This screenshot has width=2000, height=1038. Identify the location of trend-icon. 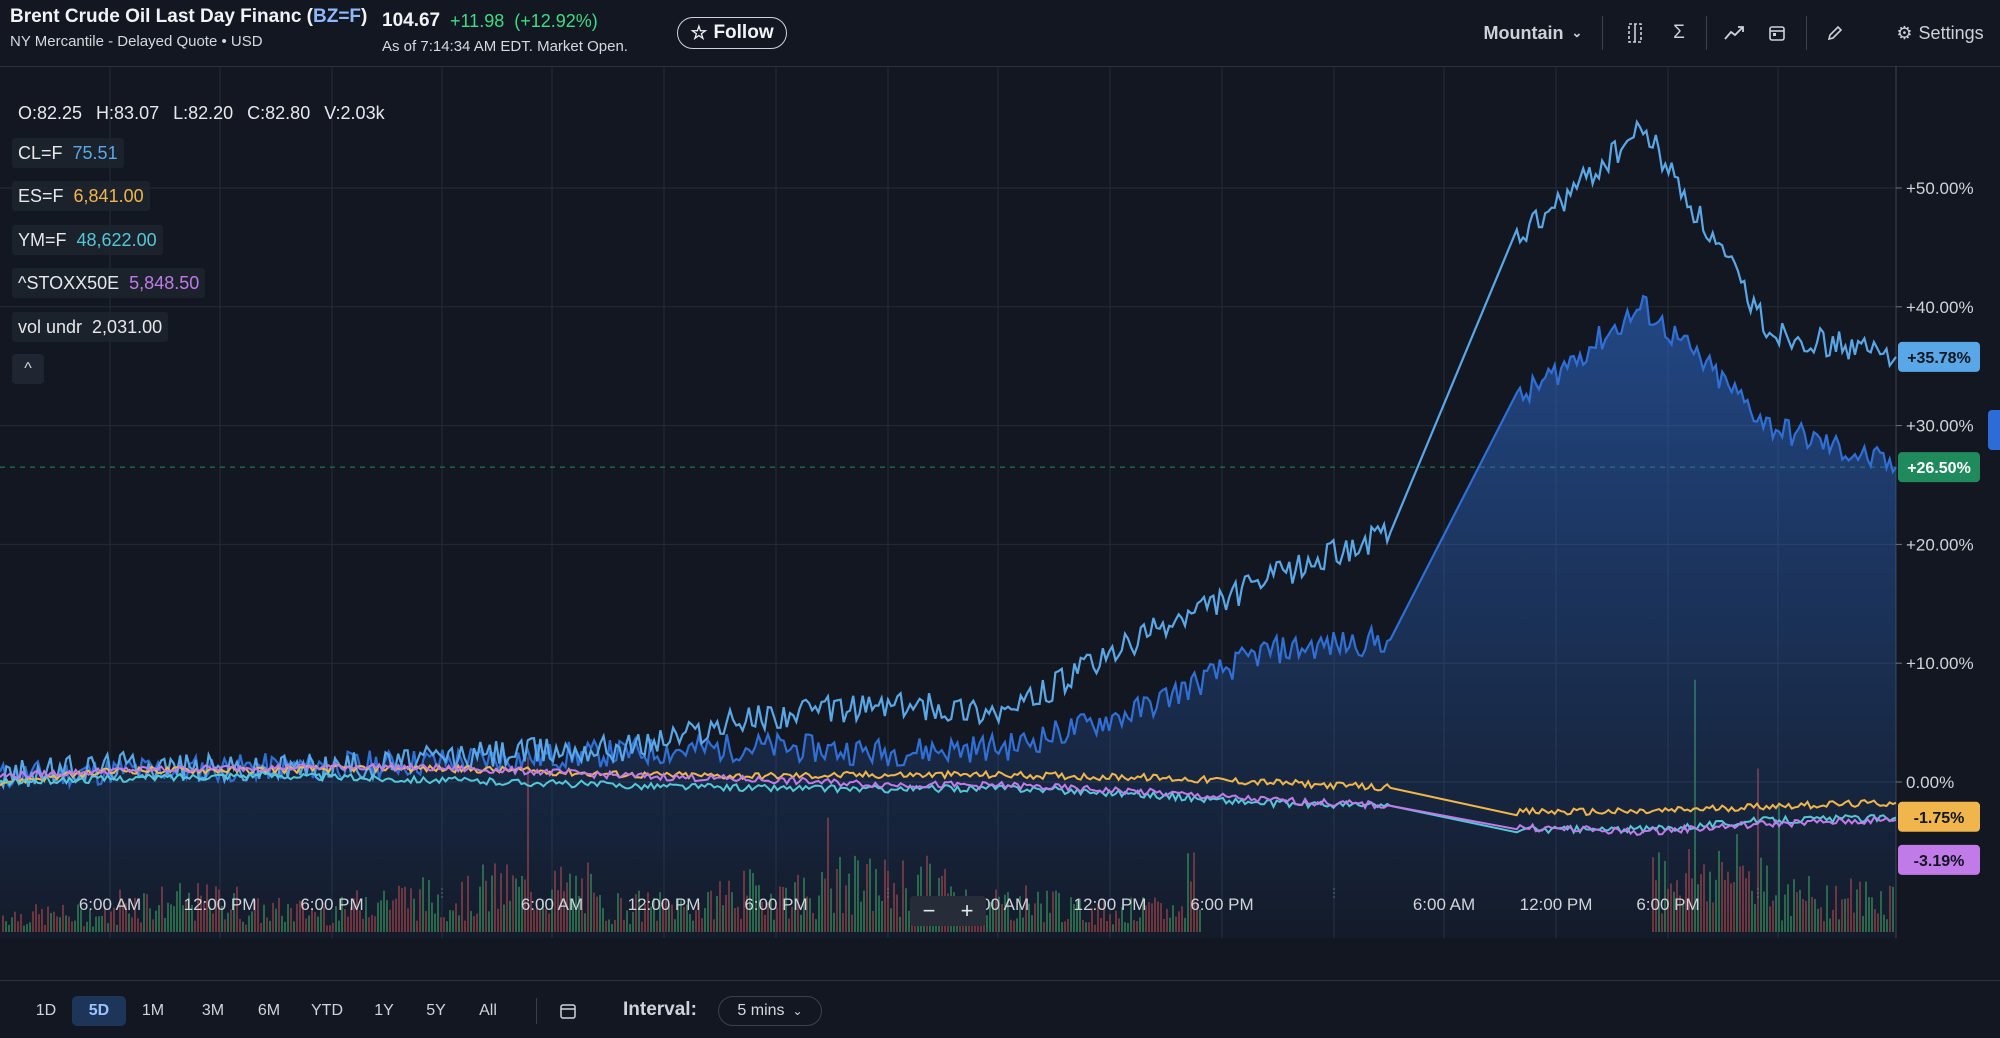
(1735, 33).